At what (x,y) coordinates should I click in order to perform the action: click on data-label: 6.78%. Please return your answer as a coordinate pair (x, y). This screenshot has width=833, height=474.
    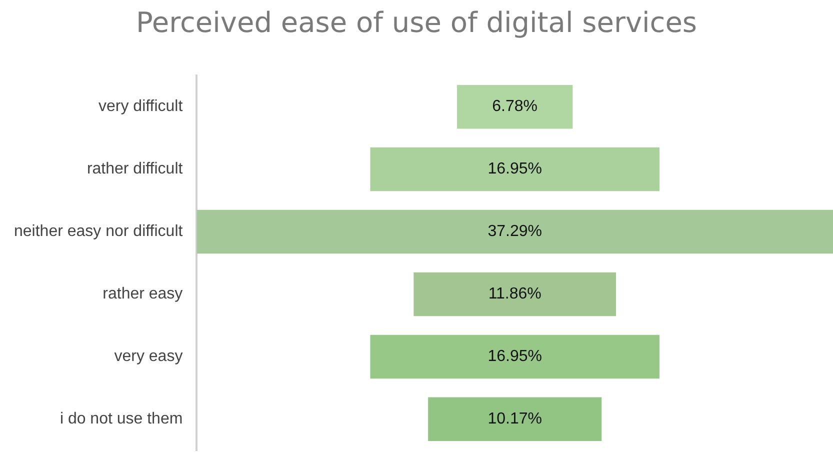
    Looking at the image, I should click on (515, 107).